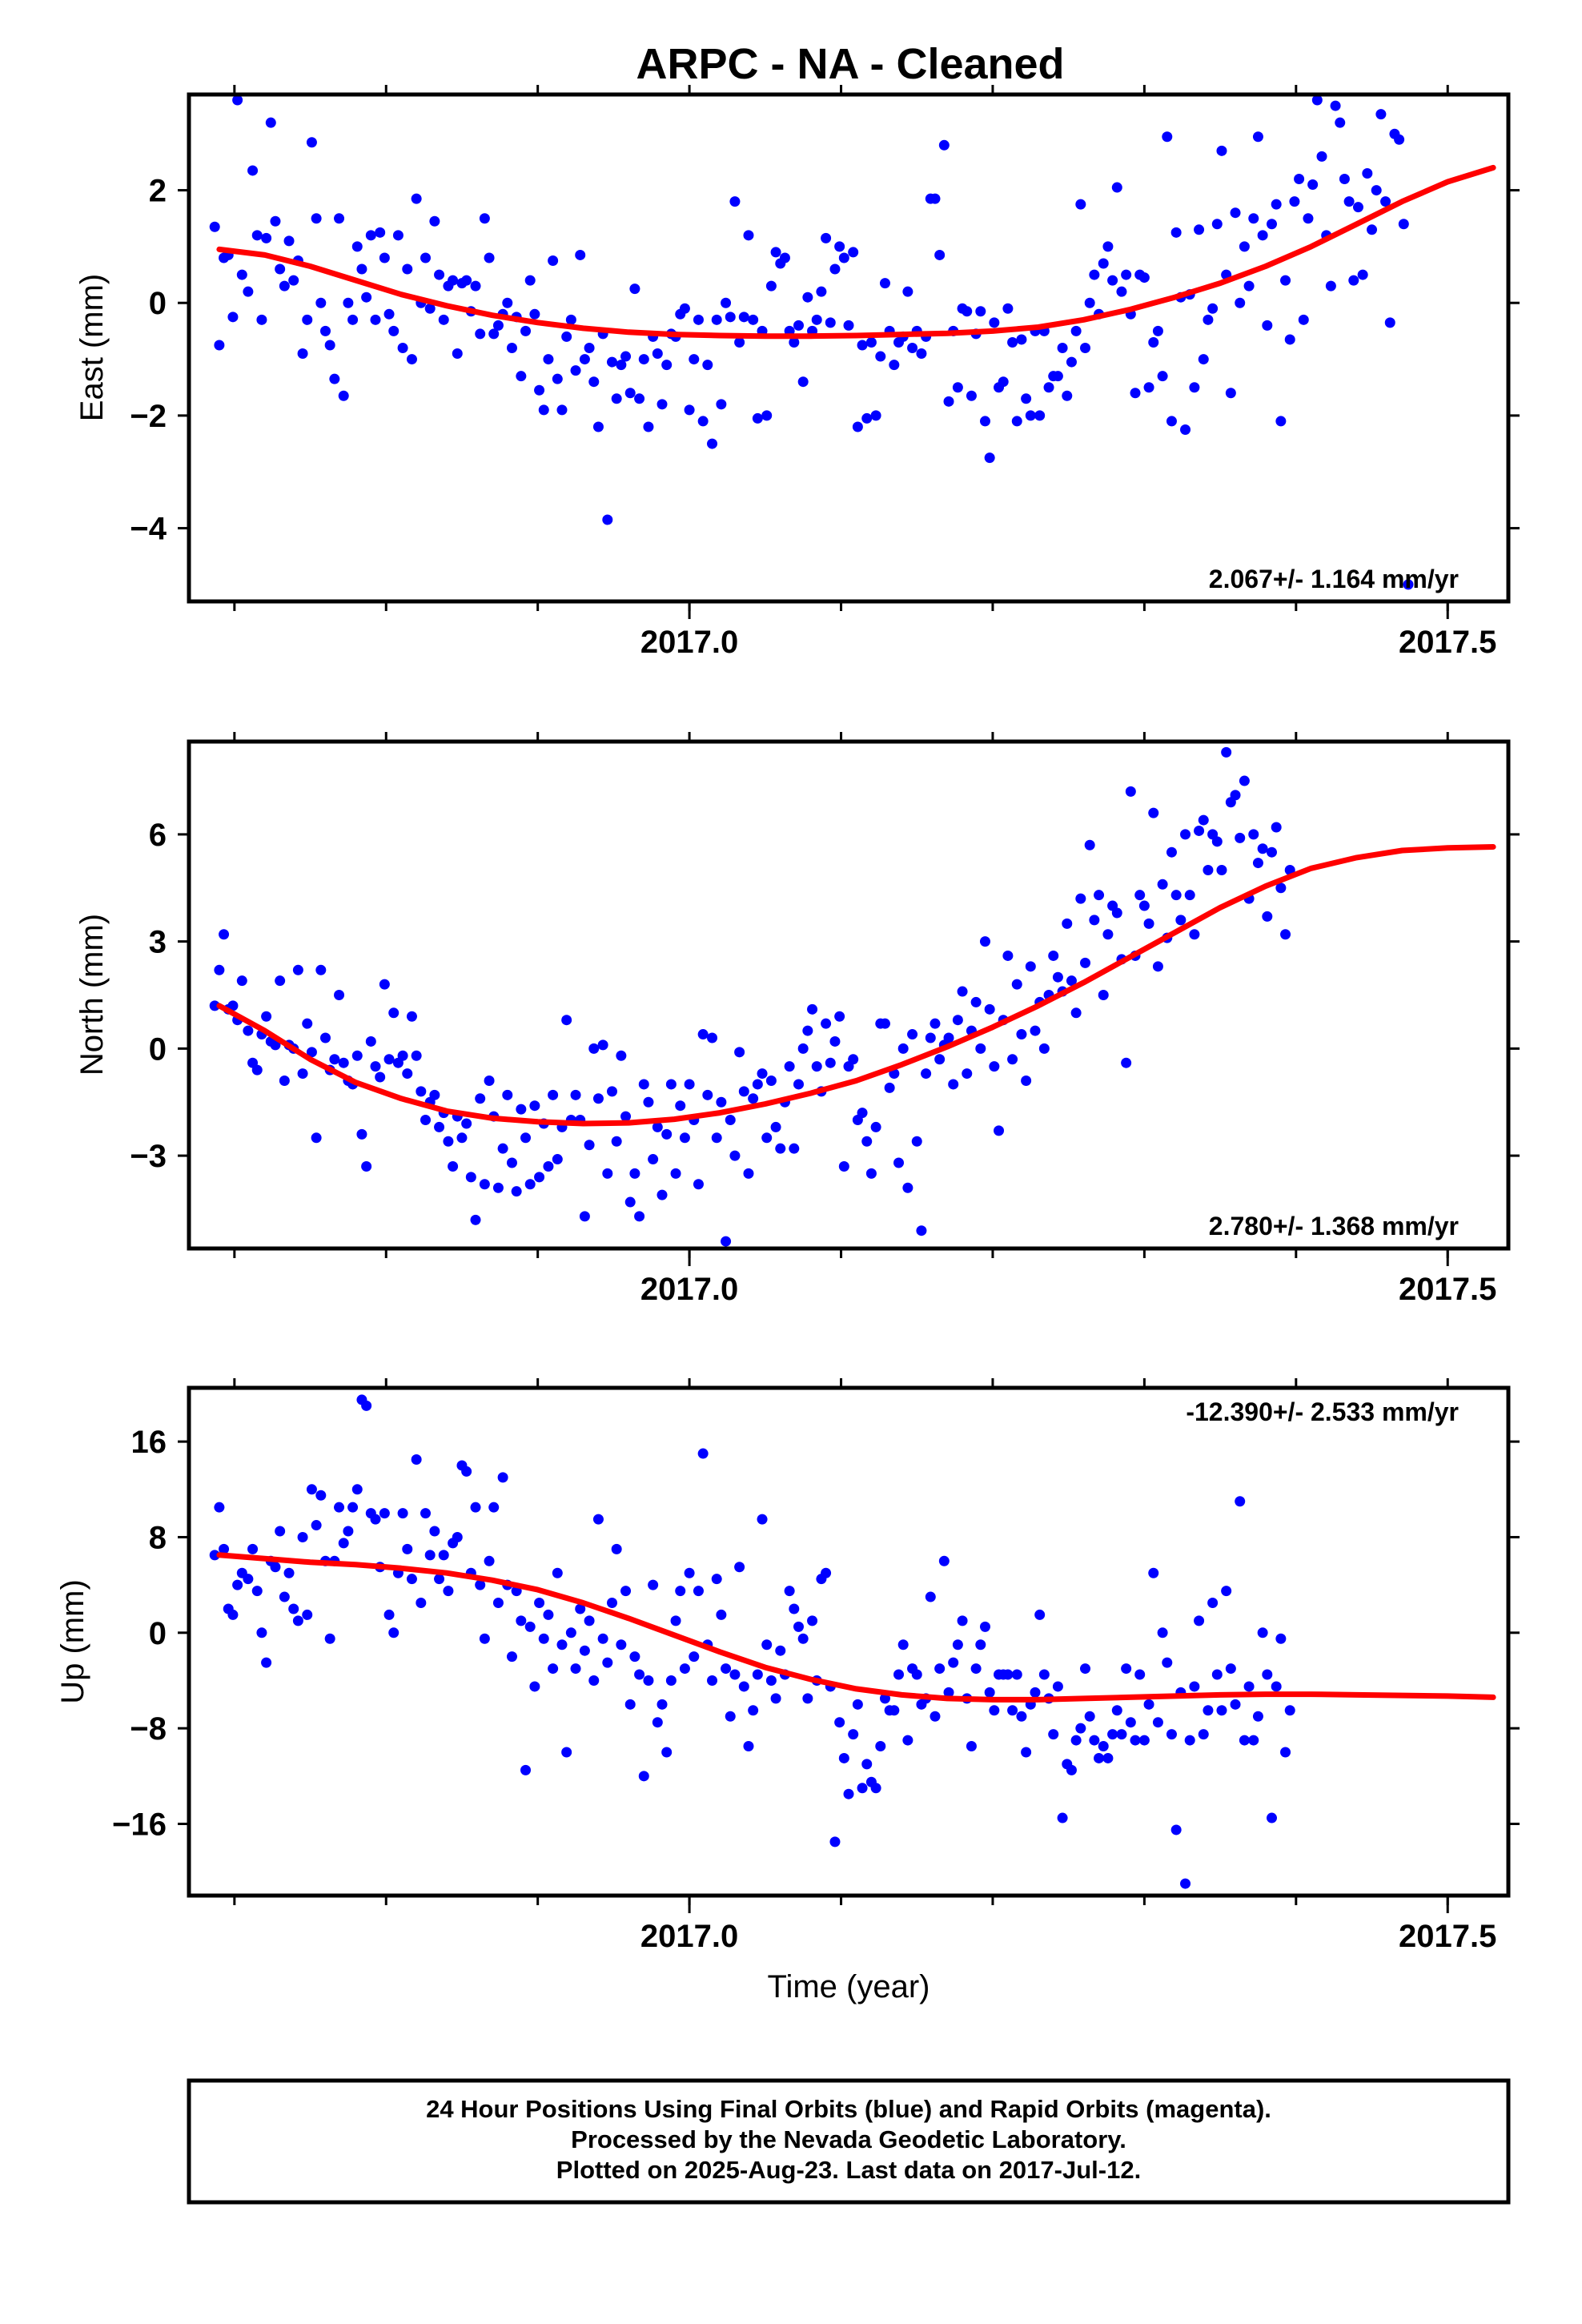  What do you see at coordinates (158, 1537) in the screenshot?
I see `up-y-tick-label: 8` at bounding box center [158, 1537].